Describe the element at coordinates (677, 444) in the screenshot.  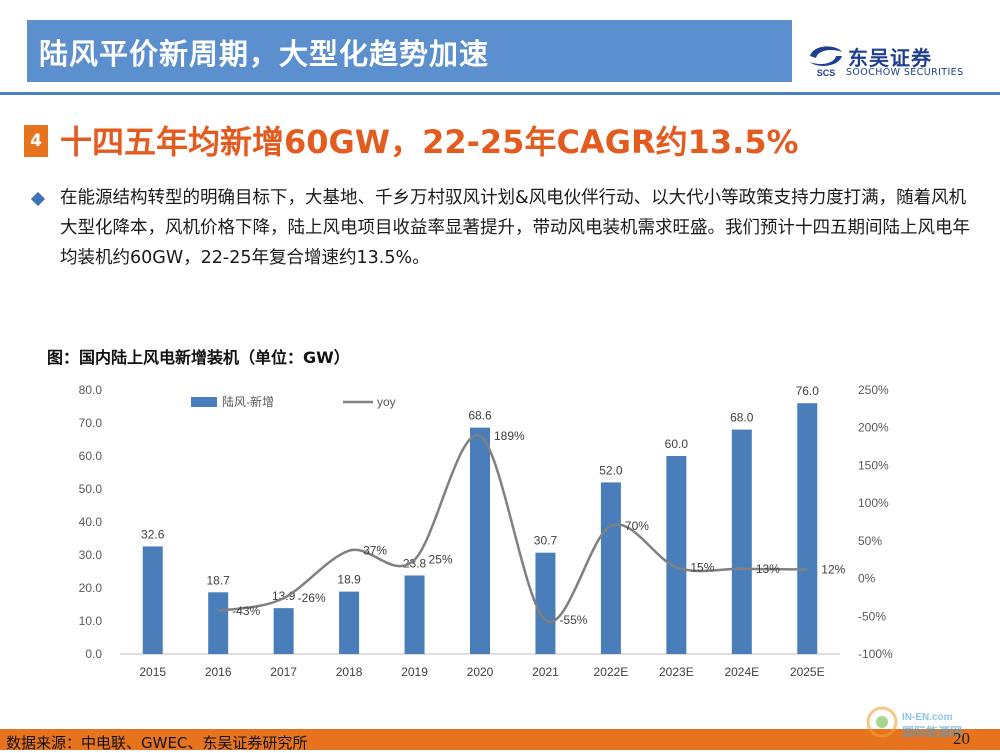
I see `bar-data-label: 60.0` at that location.